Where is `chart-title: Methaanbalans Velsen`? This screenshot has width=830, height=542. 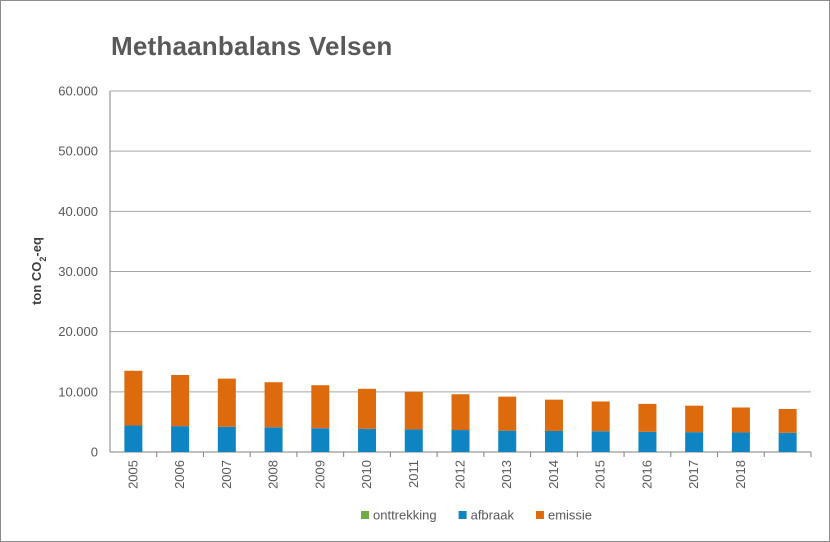
chart-title: Methaanbalans Velsen is located at coordinates (252, 46).